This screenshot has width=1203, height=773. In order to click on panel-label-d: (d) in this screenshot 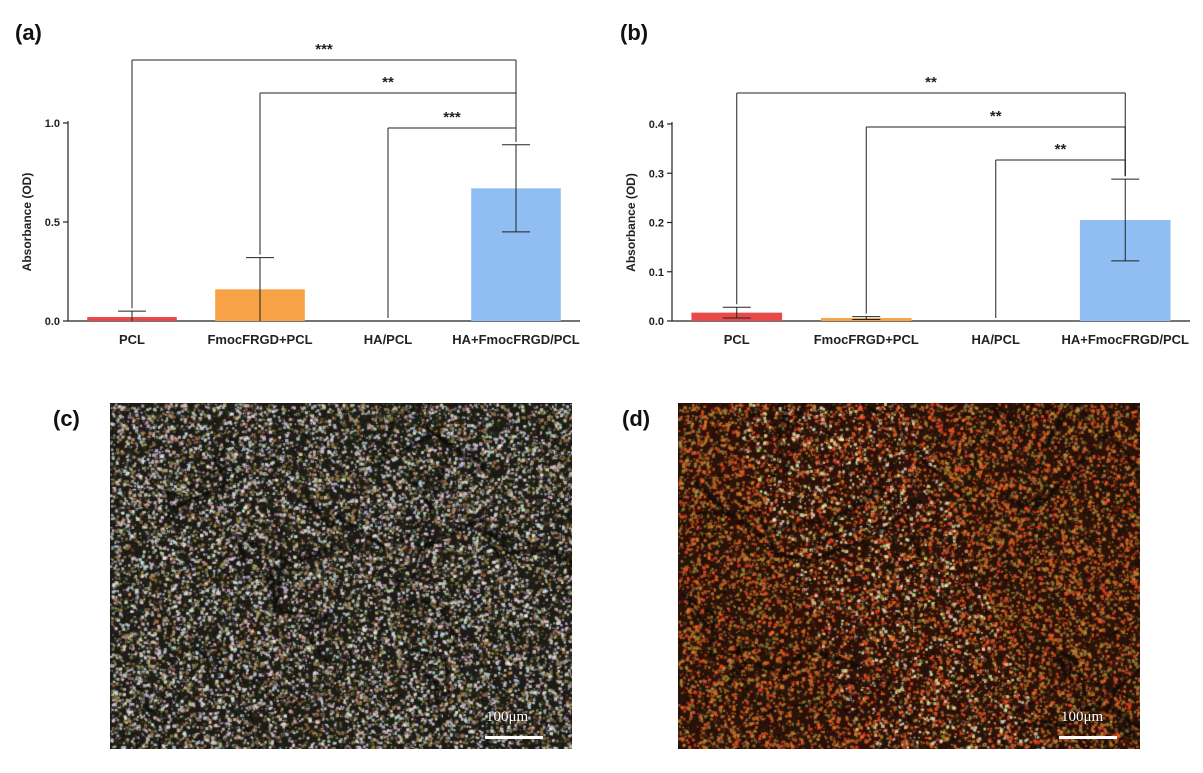, I will do `click(636, 418)`.